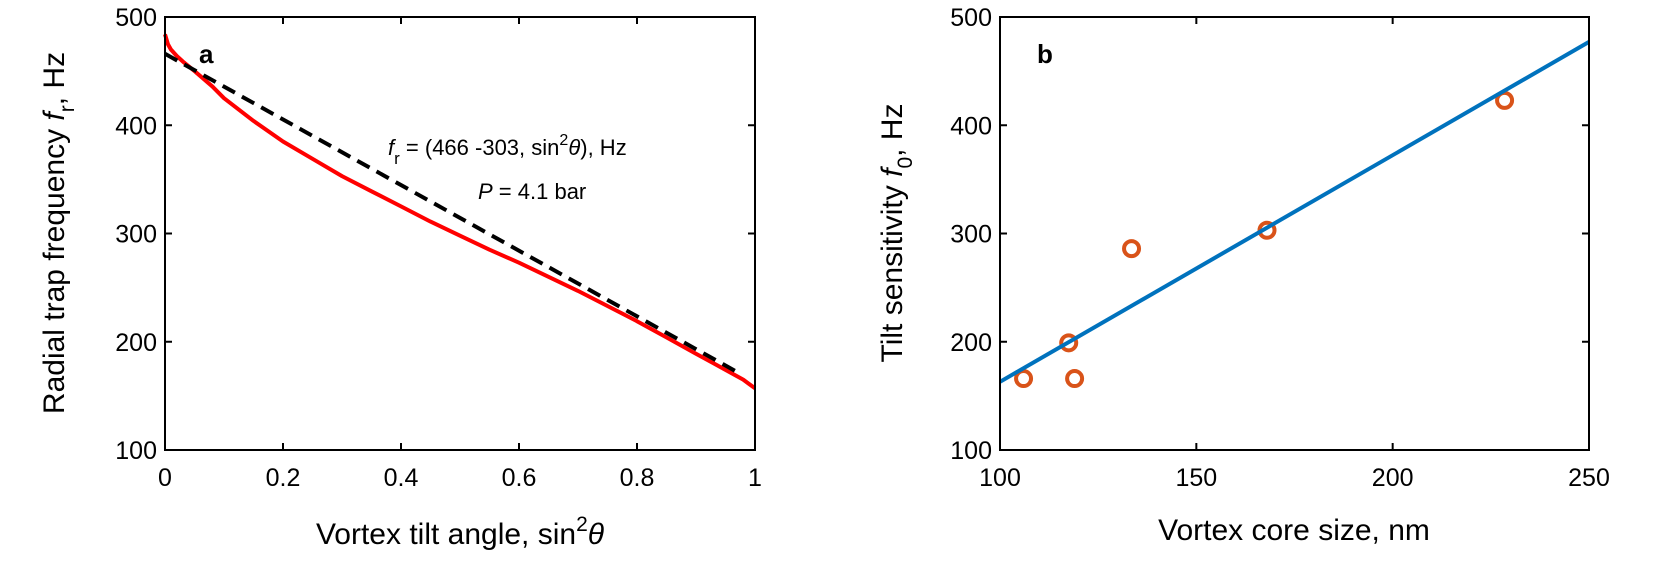  Describe the element at coordinates (1589, 478) in the screenshot. I see `panel-b-xtick-label: 250` at that location.